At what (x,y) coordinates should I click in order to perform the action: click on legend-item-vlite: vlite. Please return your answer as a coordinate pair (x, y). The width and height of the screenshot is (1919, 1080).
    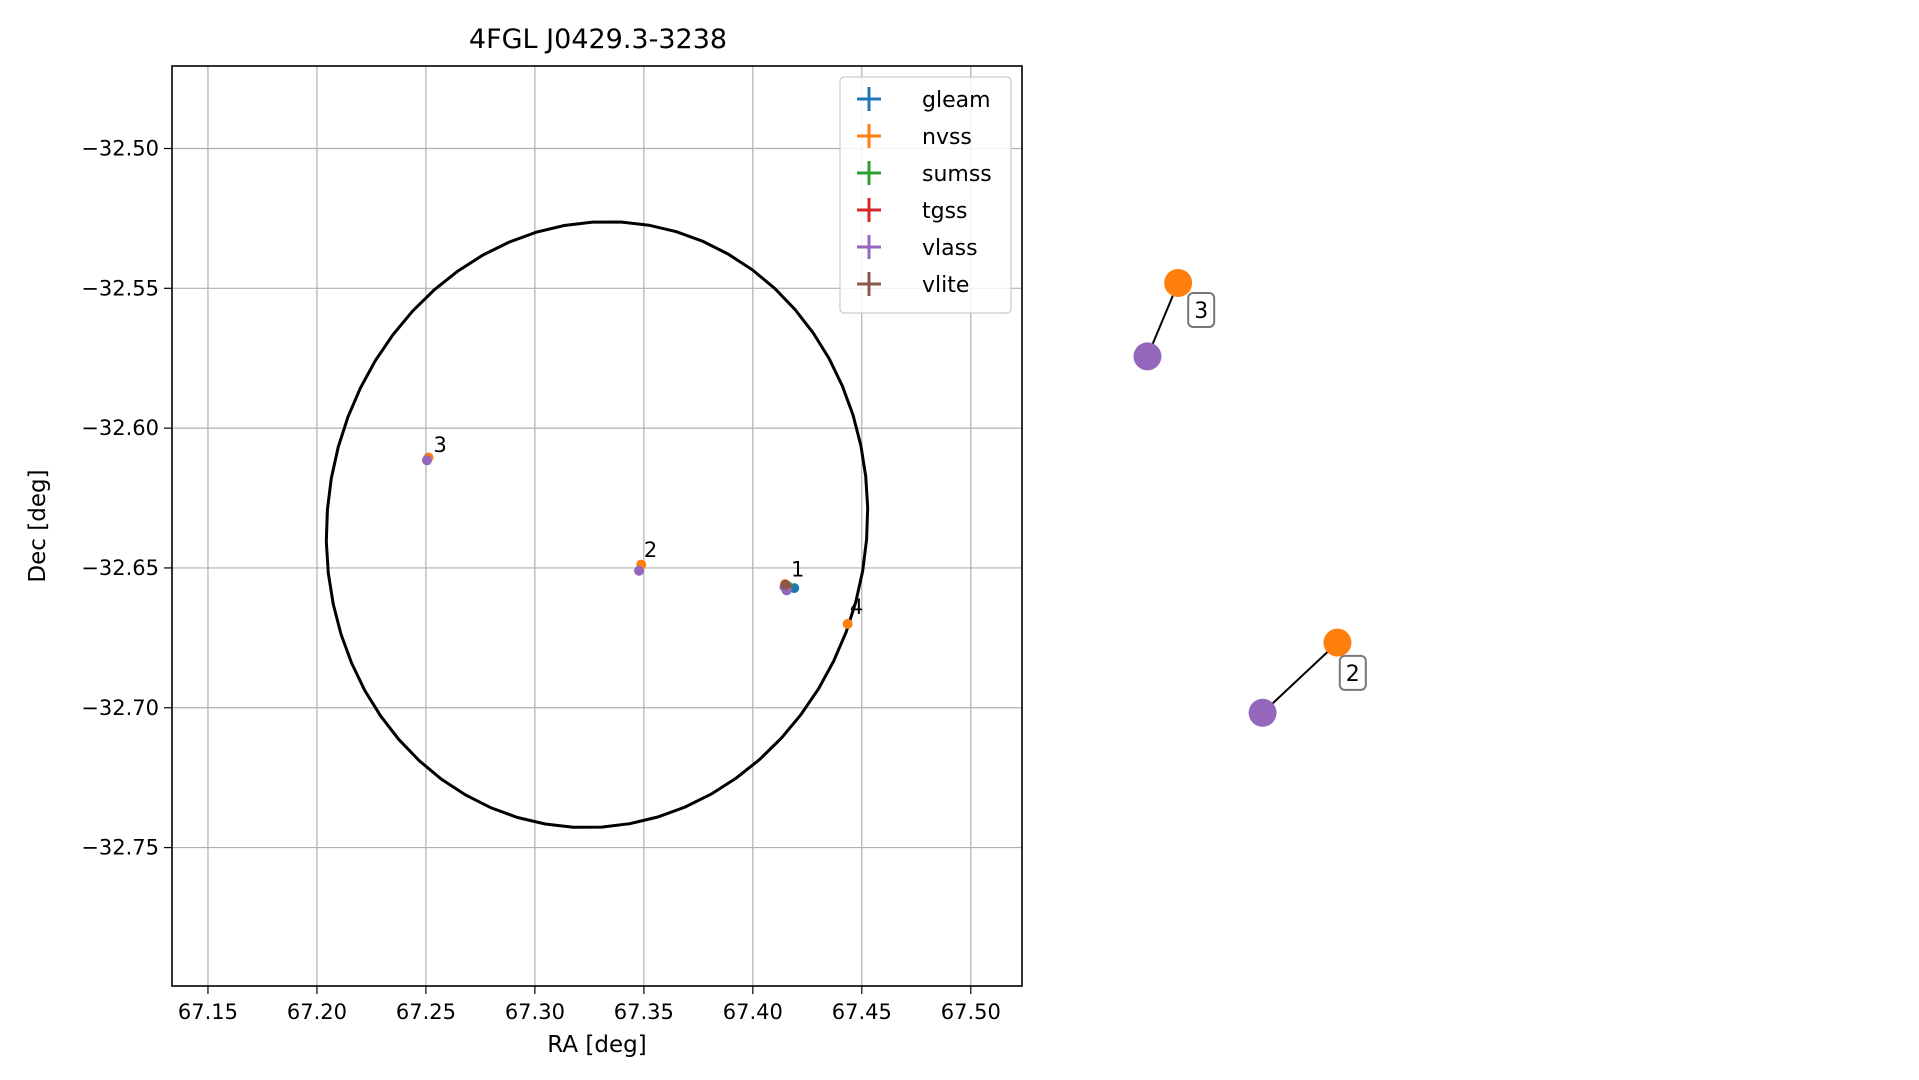
    Looking at the image, I should click on (913, 285).